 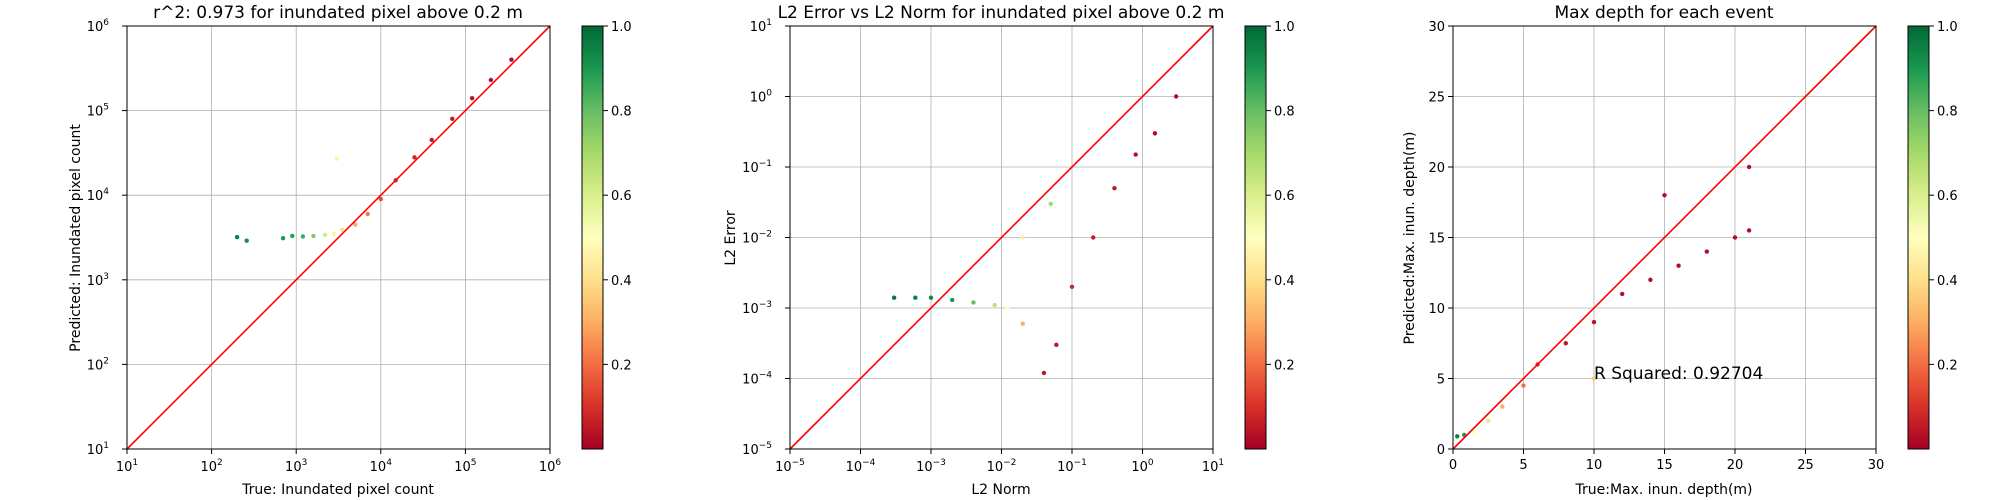 I want to click on panel-3-colorbar-tick-label-2: 0.6, so click(x=1947, y=196).